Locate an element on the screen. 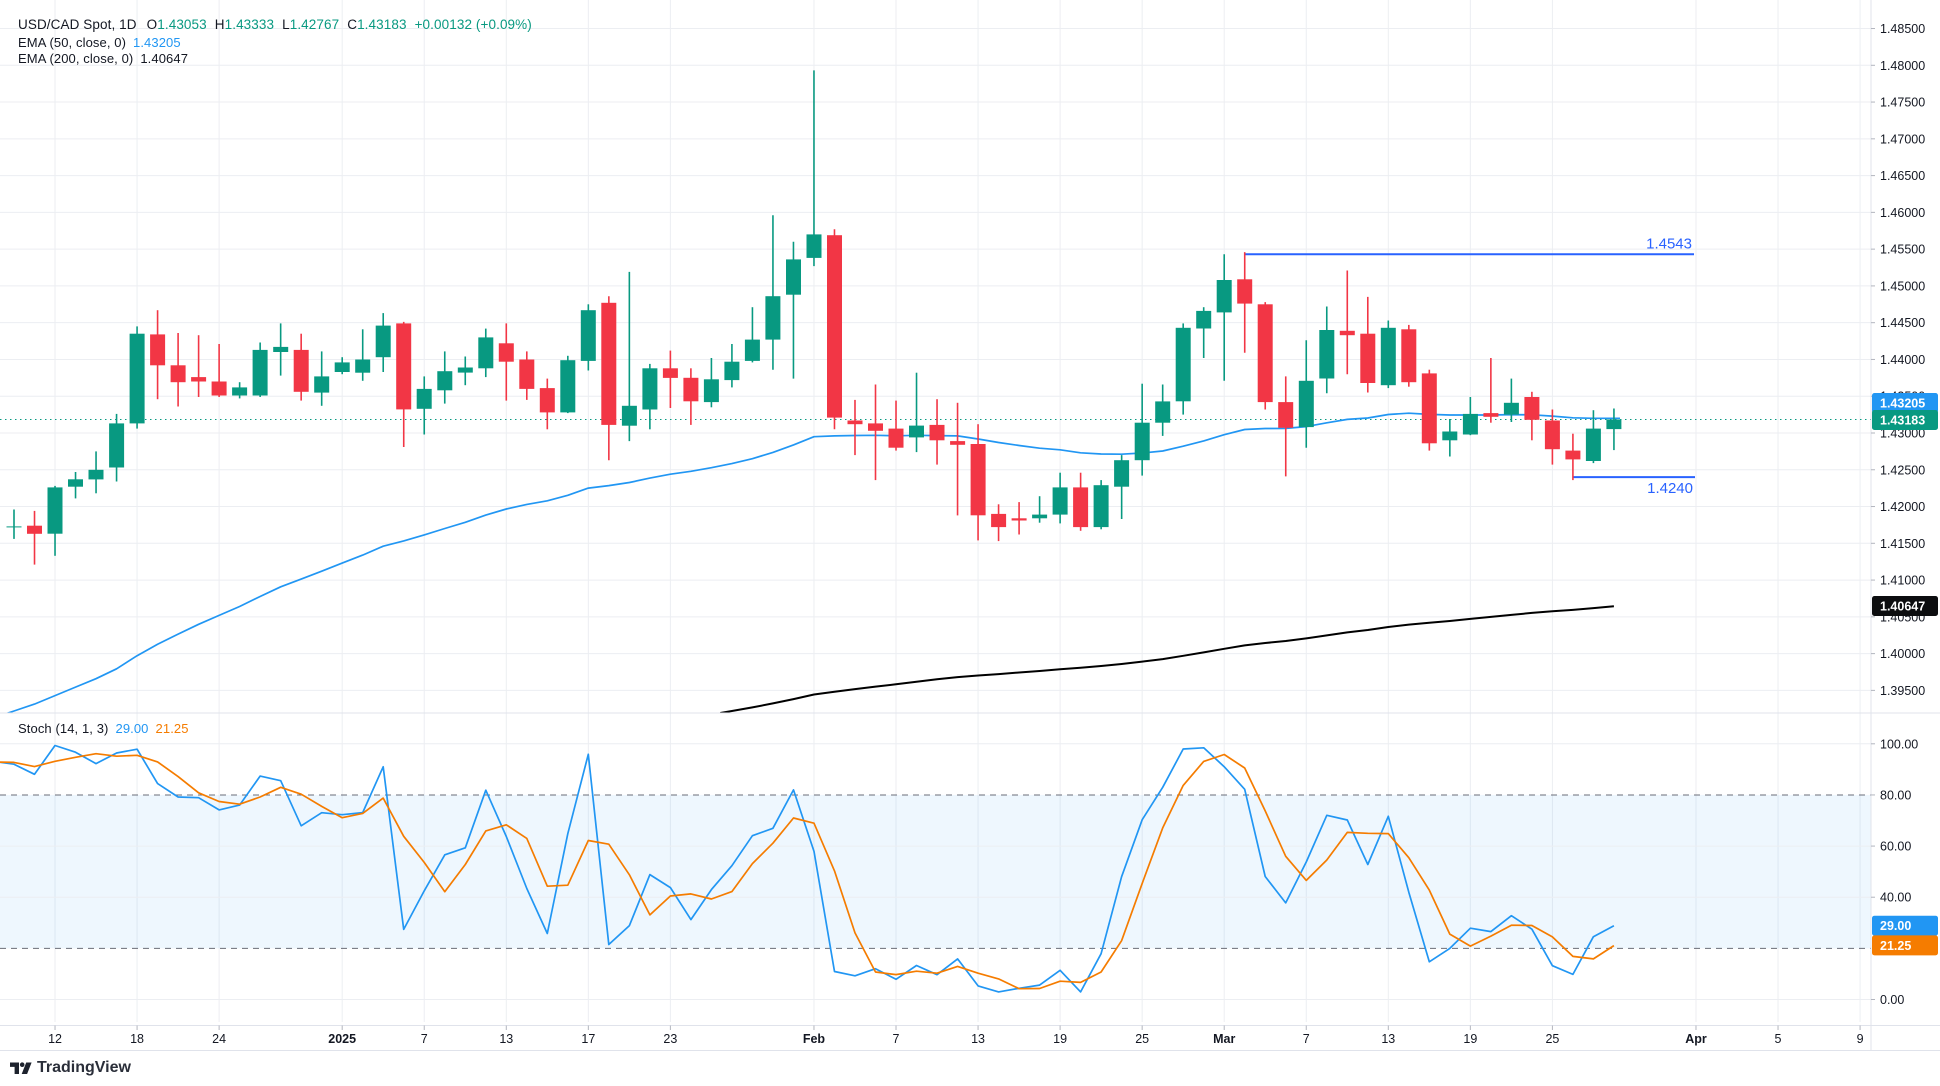 The height and width of the screenshot is (1086, 1940). time-tick-label: 5 is located at coordinates (1778, 1039).